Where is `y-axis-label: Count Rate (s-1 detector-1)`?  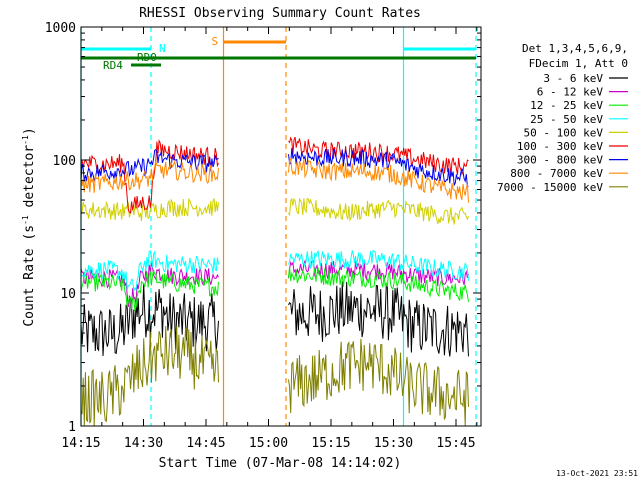
y-axis-label: Count Rate (s-1 detector-1) is located at coordinates (29, 226).